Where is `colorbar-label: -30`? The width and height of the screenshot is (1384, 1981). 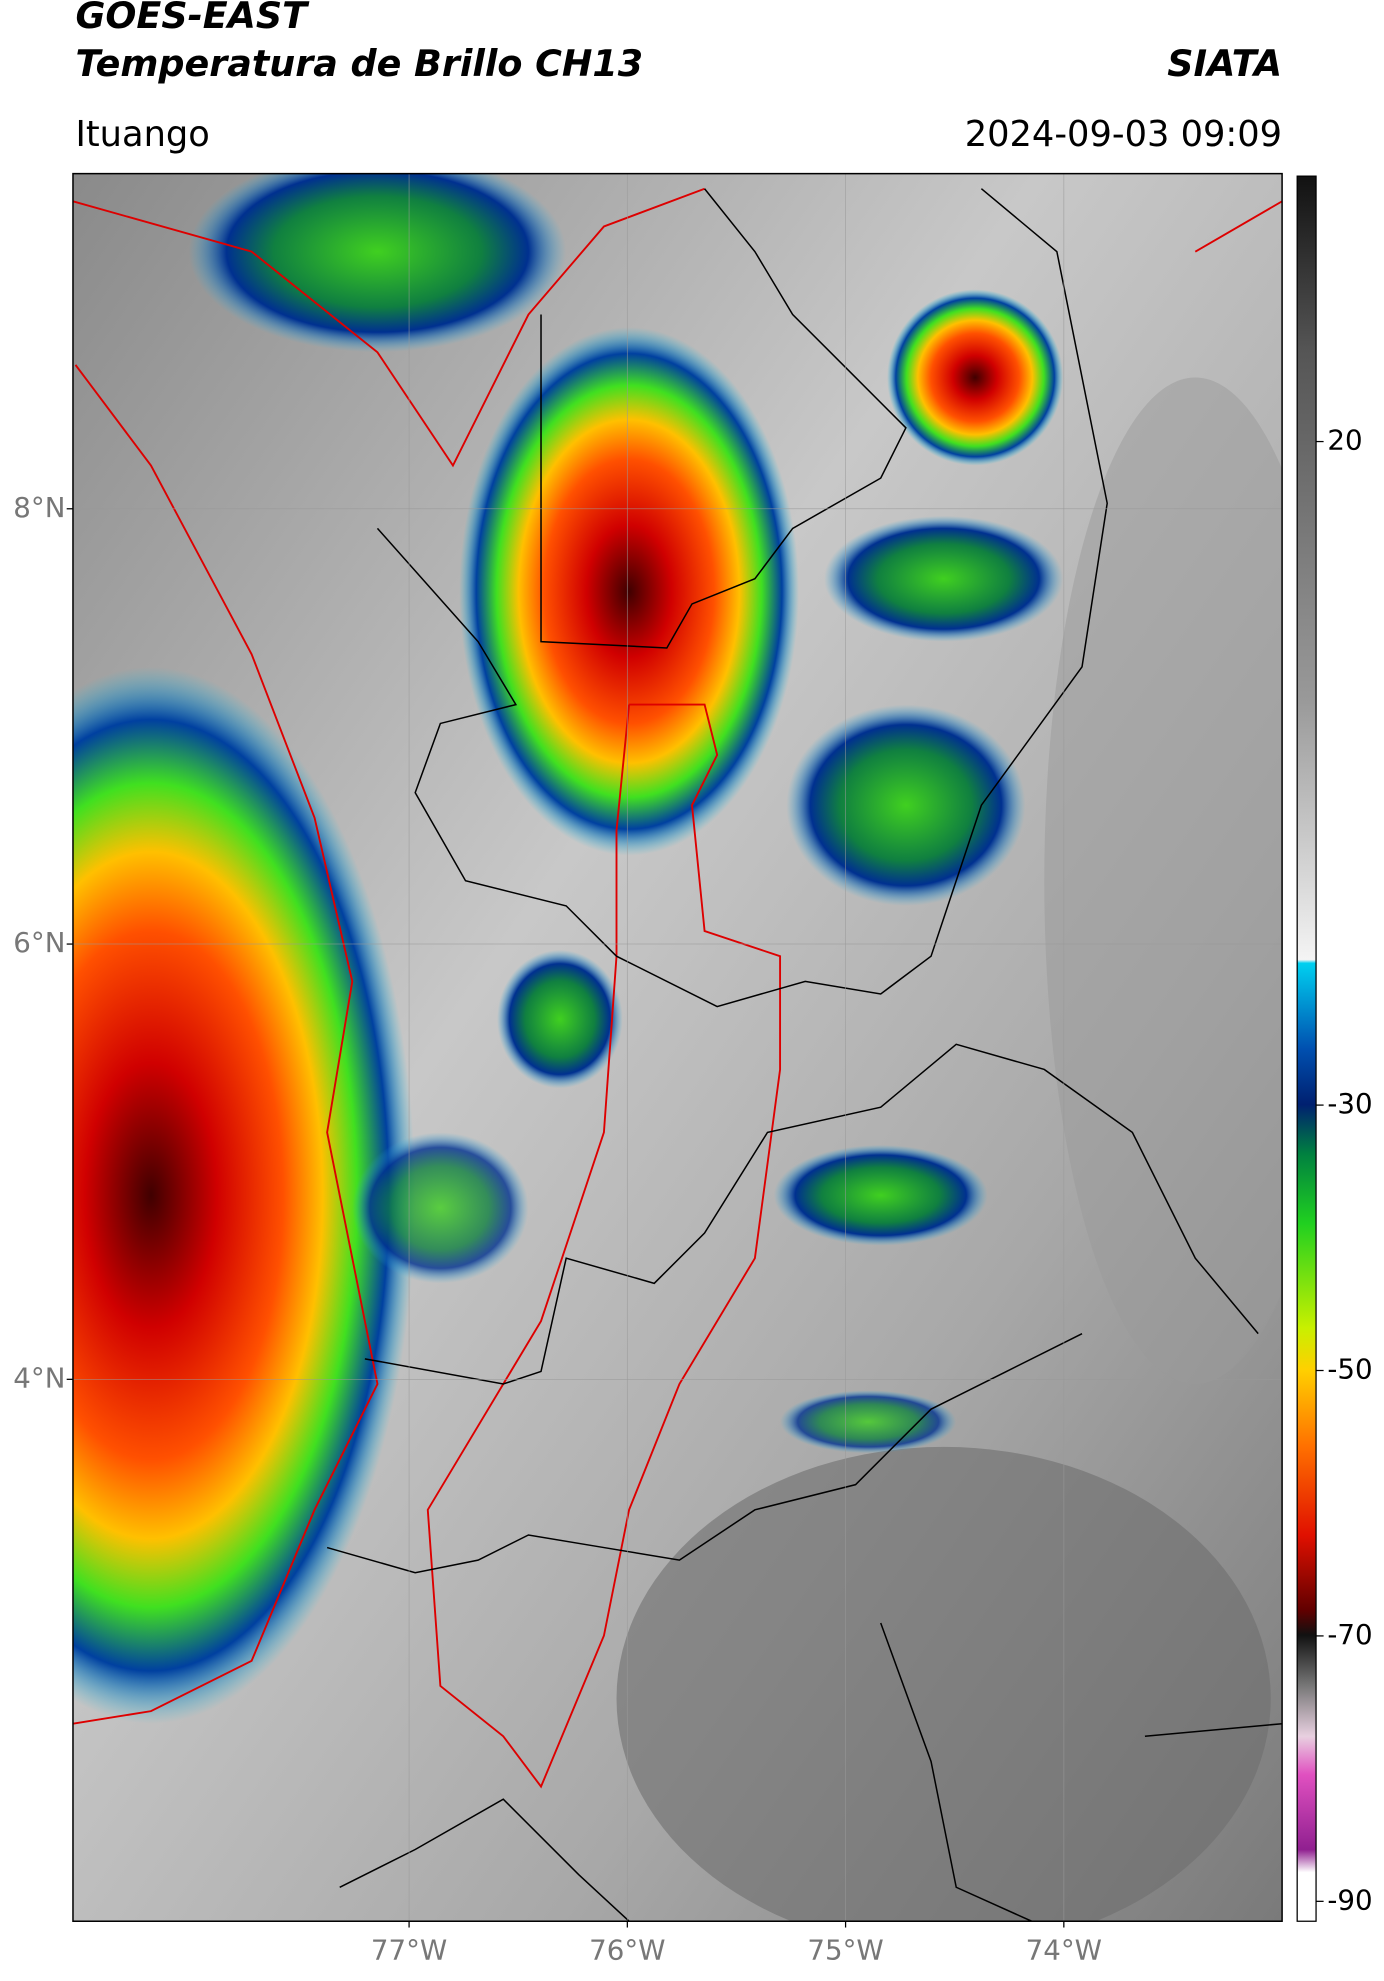
colorbar-label: -30 is located at coordinates (1349, 1103).